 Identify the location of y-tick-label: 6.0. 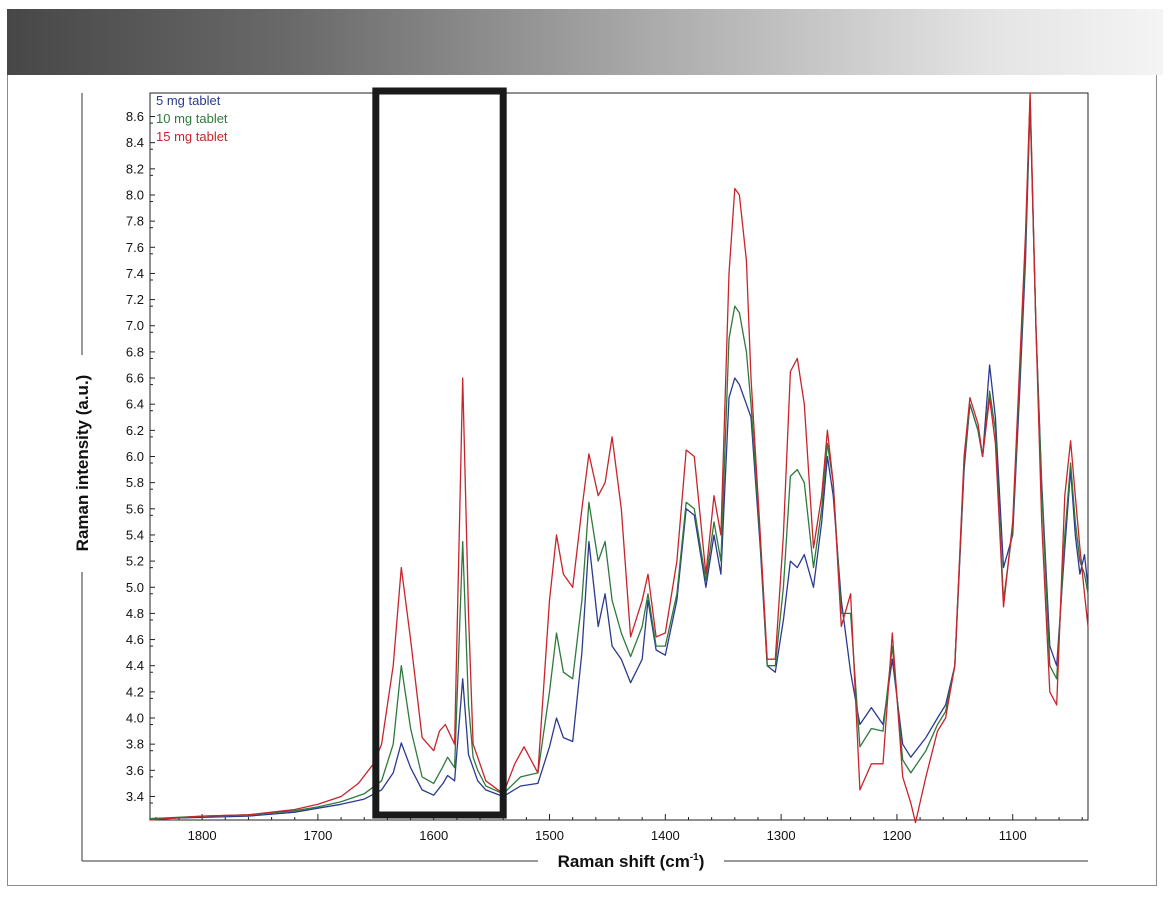
(135, 456).